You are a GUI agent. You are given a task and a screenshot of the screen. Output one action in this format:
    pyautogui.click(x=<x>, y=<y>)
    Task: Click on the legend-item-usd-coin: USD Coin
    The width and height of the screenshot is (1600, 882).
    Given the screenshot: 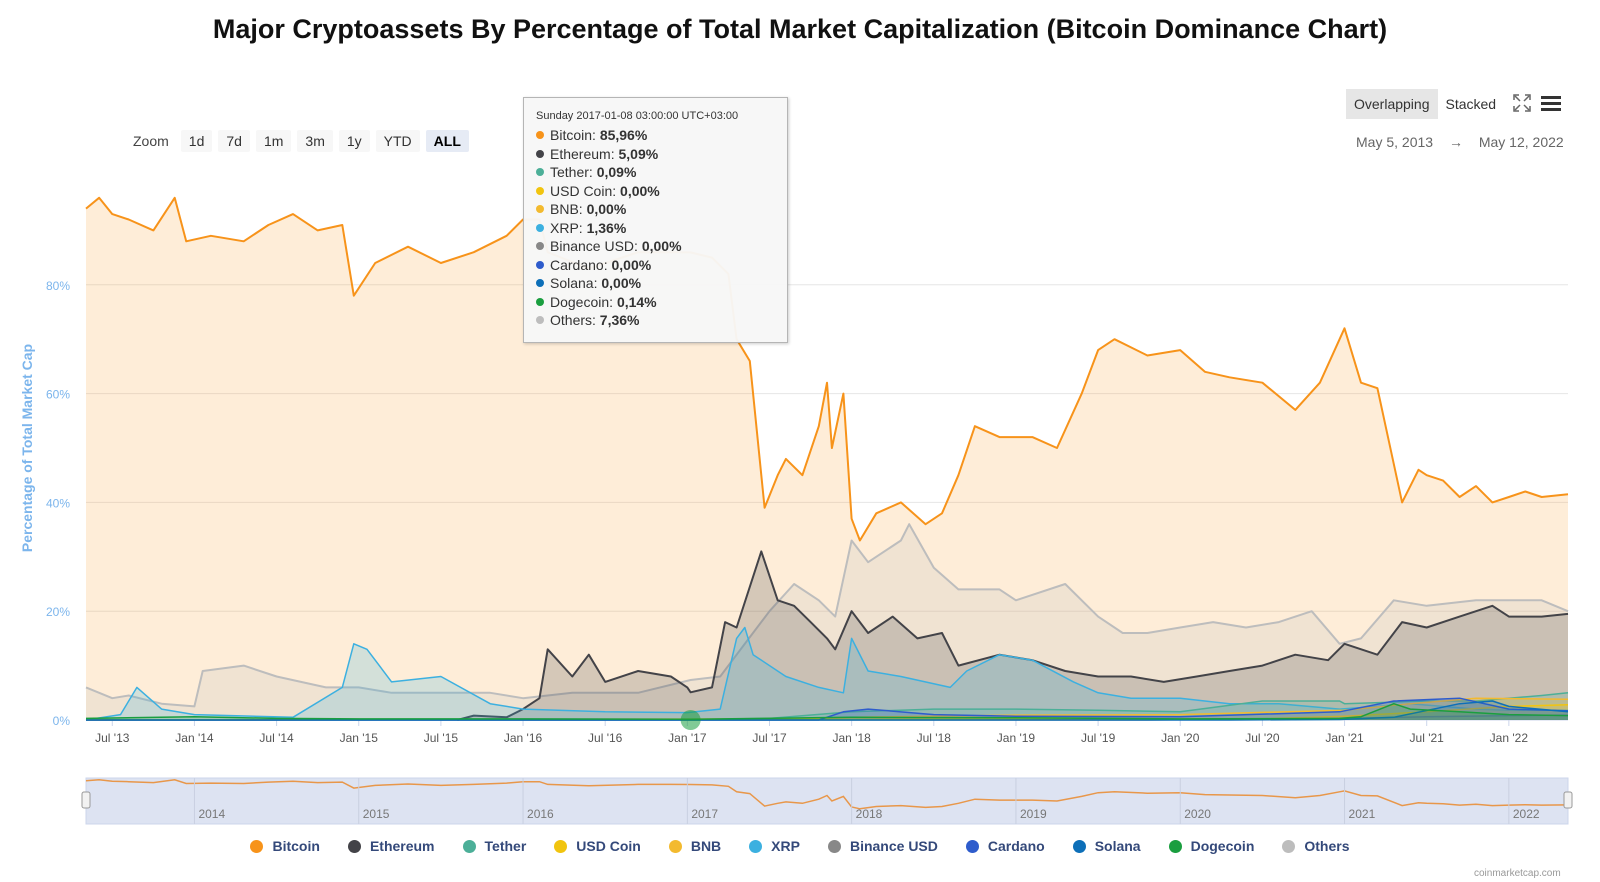 What is the action you would take?
    pyautogui.click(x=597, y=846)
    